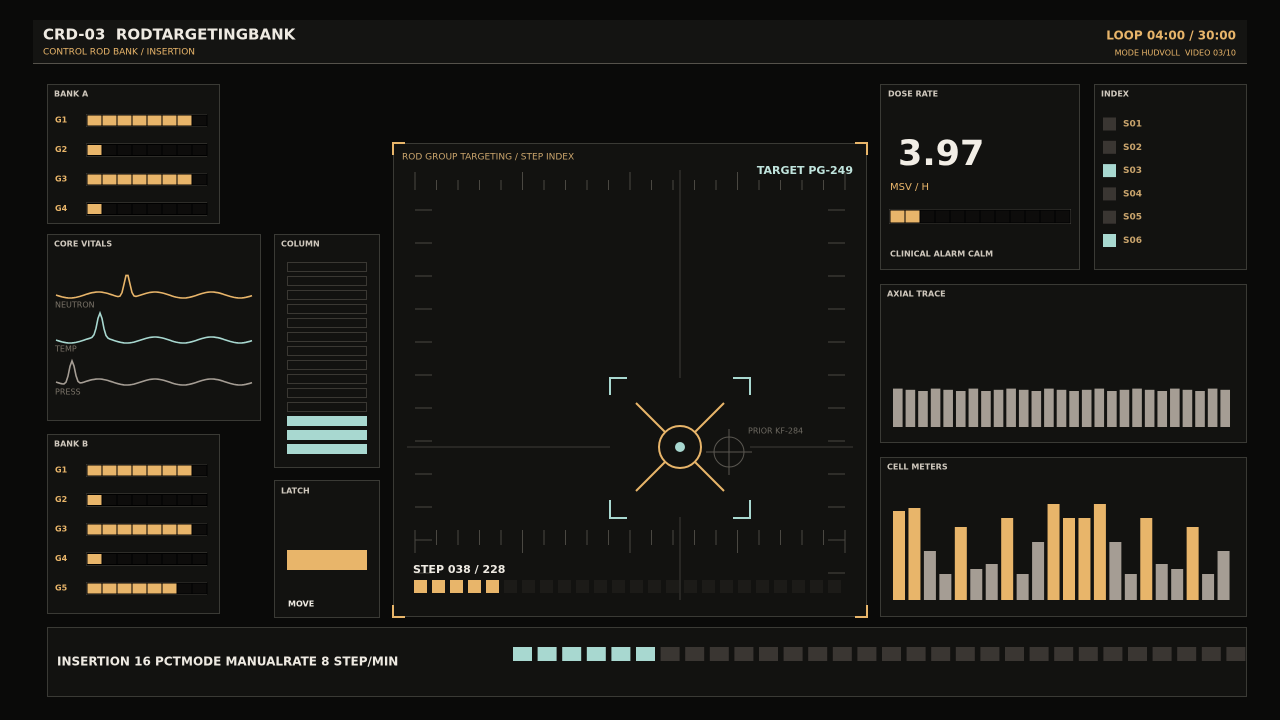 Image resolution: width=1280 pixels, height=720 pixels. What do you see at coordinates (916, 294) in the screenshot?
I see `panel-title: AXIAL TRACE` at bounding box center [916, 294].